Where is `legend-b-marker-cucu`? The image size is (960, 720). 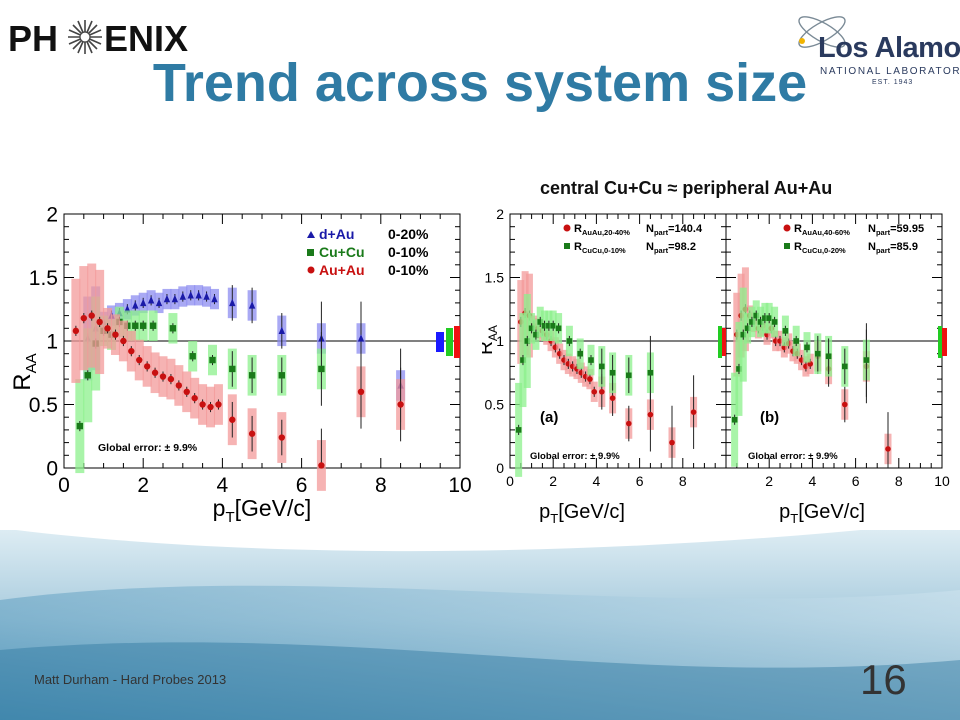 legend-b-marker-cucu is located at coordinates (787, 246).